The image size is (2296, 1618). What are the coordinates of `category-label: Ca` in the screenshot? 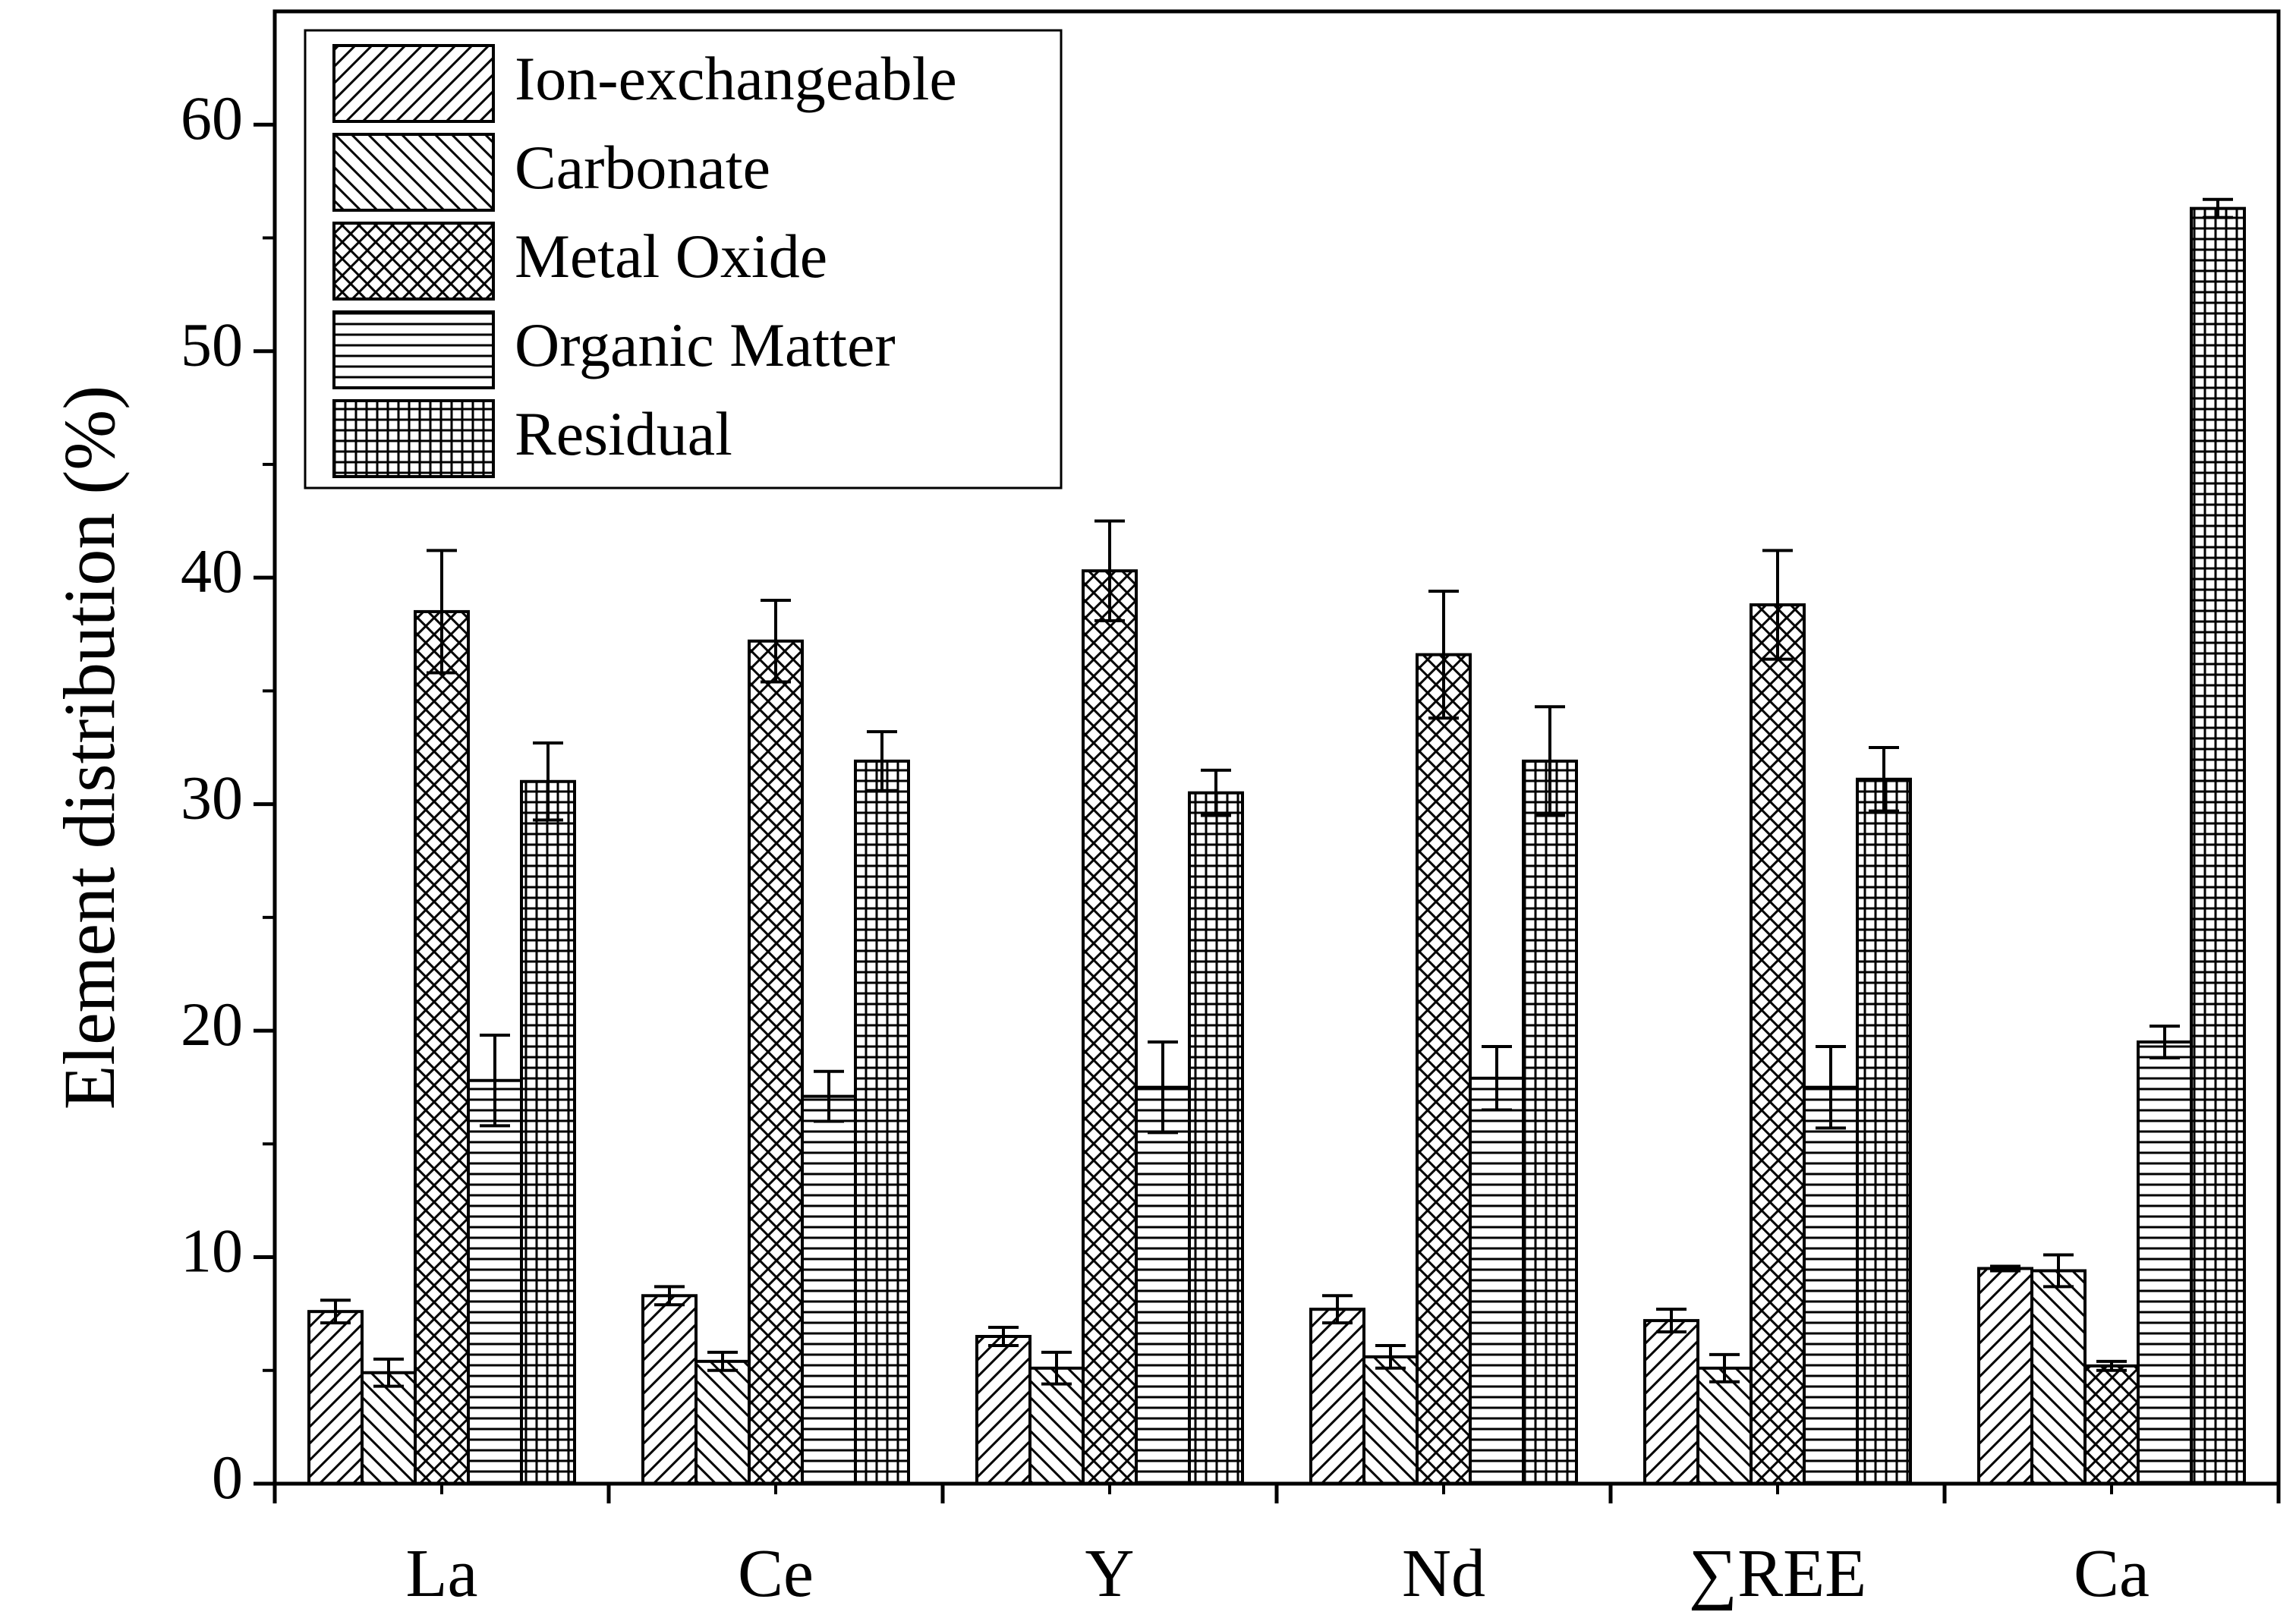 It's located at (2112, 1573).